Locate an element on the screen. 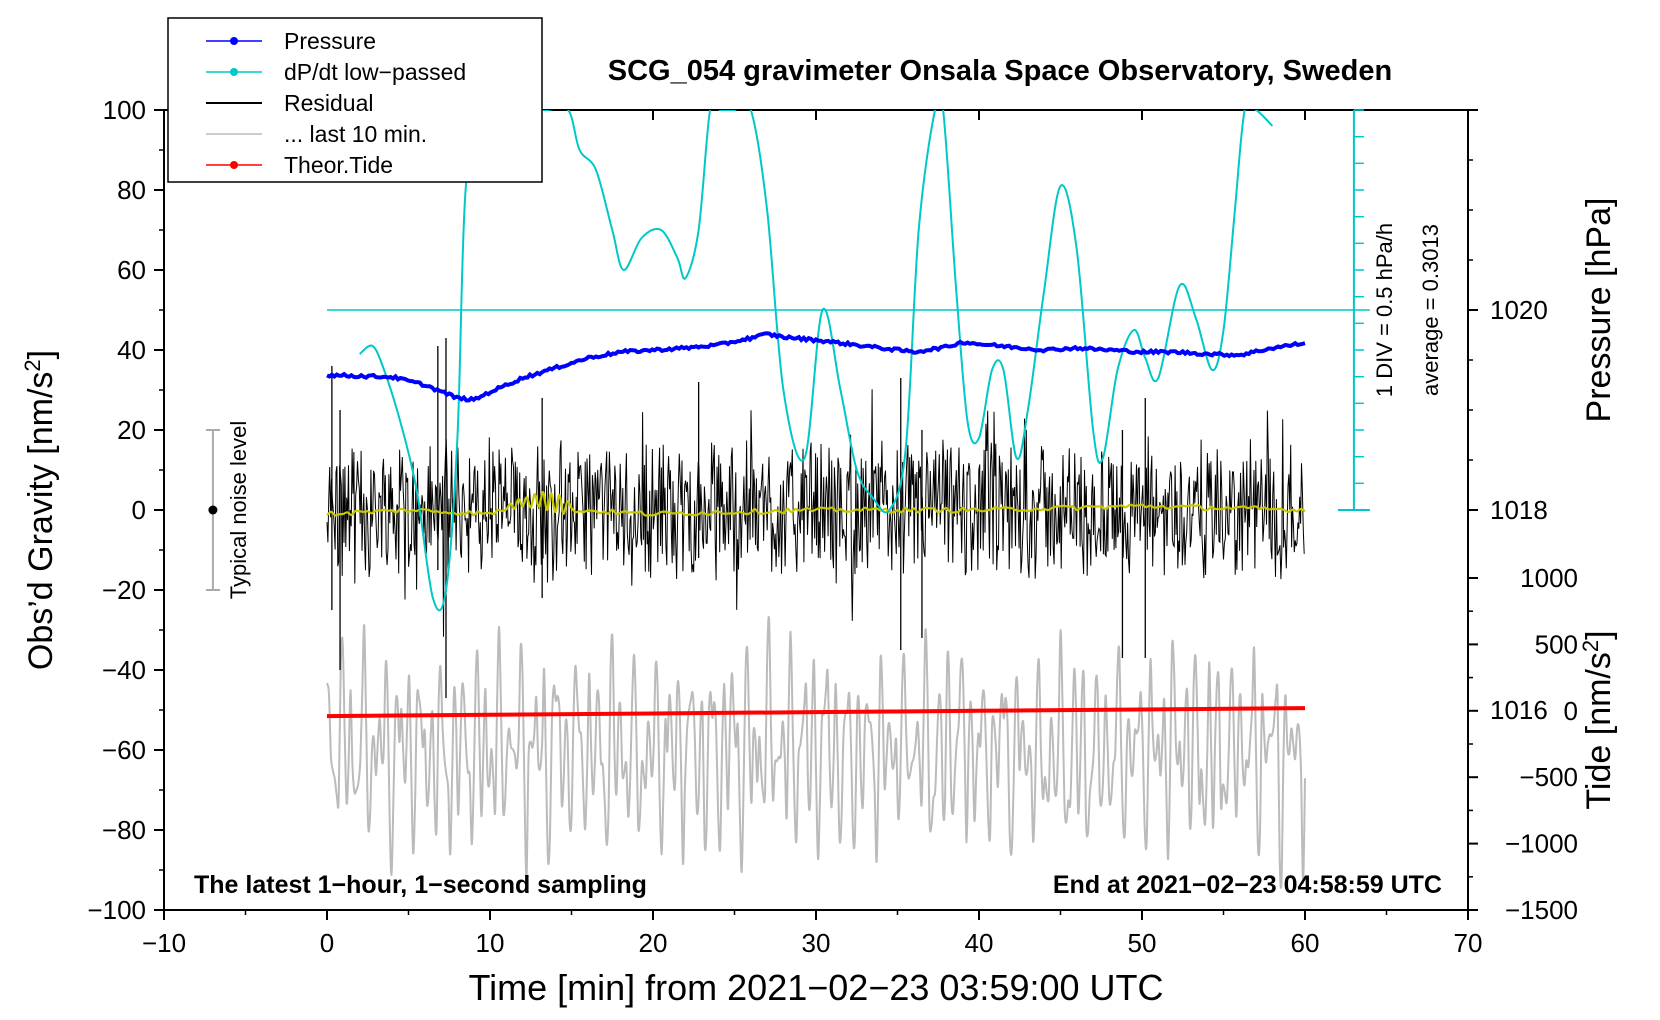 The image size is (1660, 1020). x-axis-label: Time [min] from 2021−02−23 03:59:00 UTC is located at coordinates (815, 987).